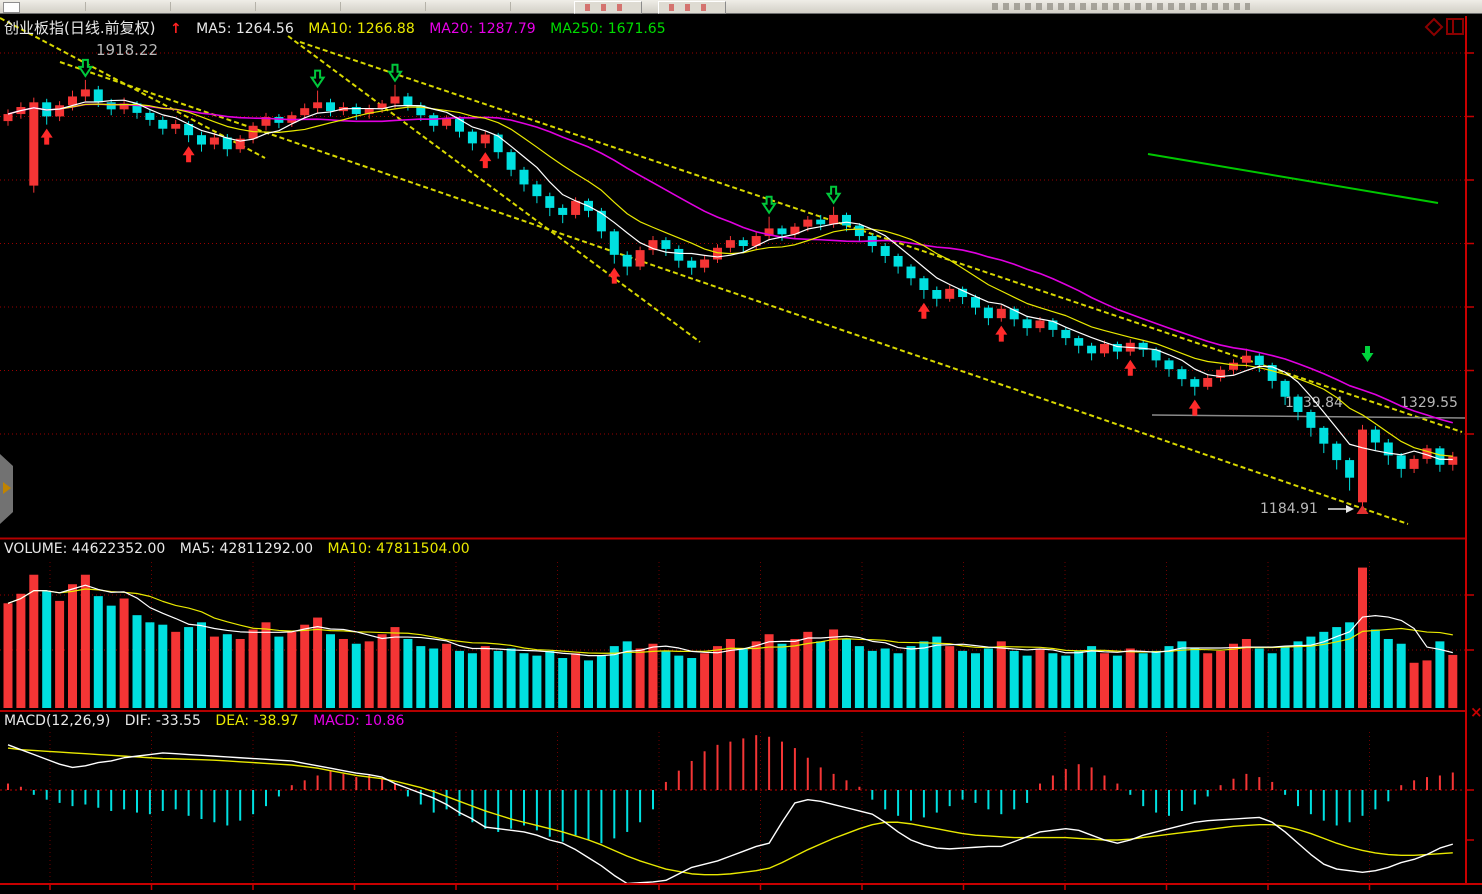 The width and height of the screenshot is (1482, 894). What do you see at coordinates (1476, 712) in the screenshot?
I see `close-indicator-icon: ×` at bounding box center [1476, 712].